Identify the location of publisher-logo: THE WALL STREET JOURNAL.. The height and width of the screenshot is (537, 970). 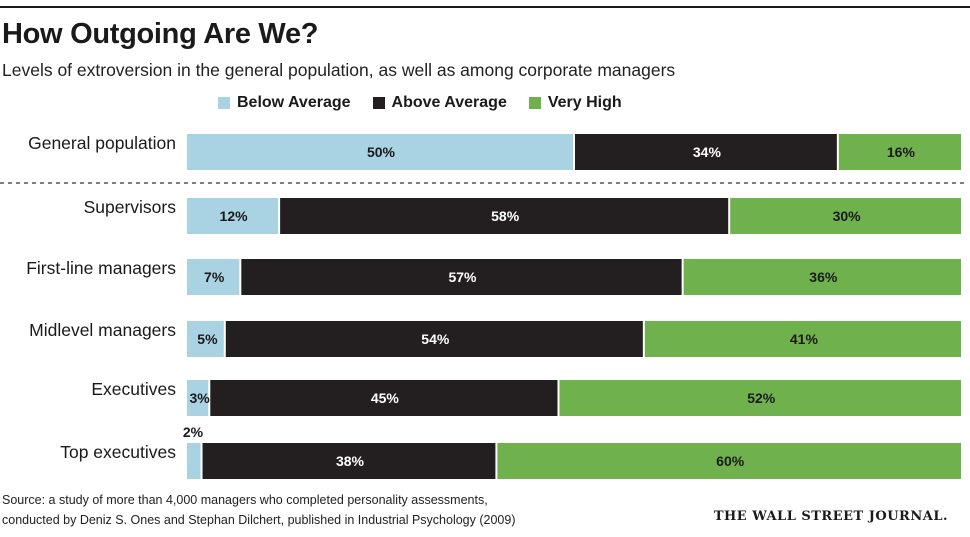
(830, 516).